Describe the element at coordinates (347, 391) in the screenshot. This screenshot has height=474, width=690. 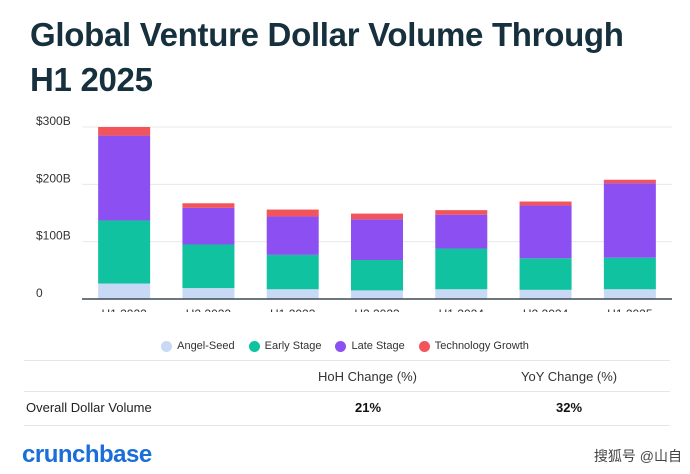
I see `table-divider-mid` at that location.